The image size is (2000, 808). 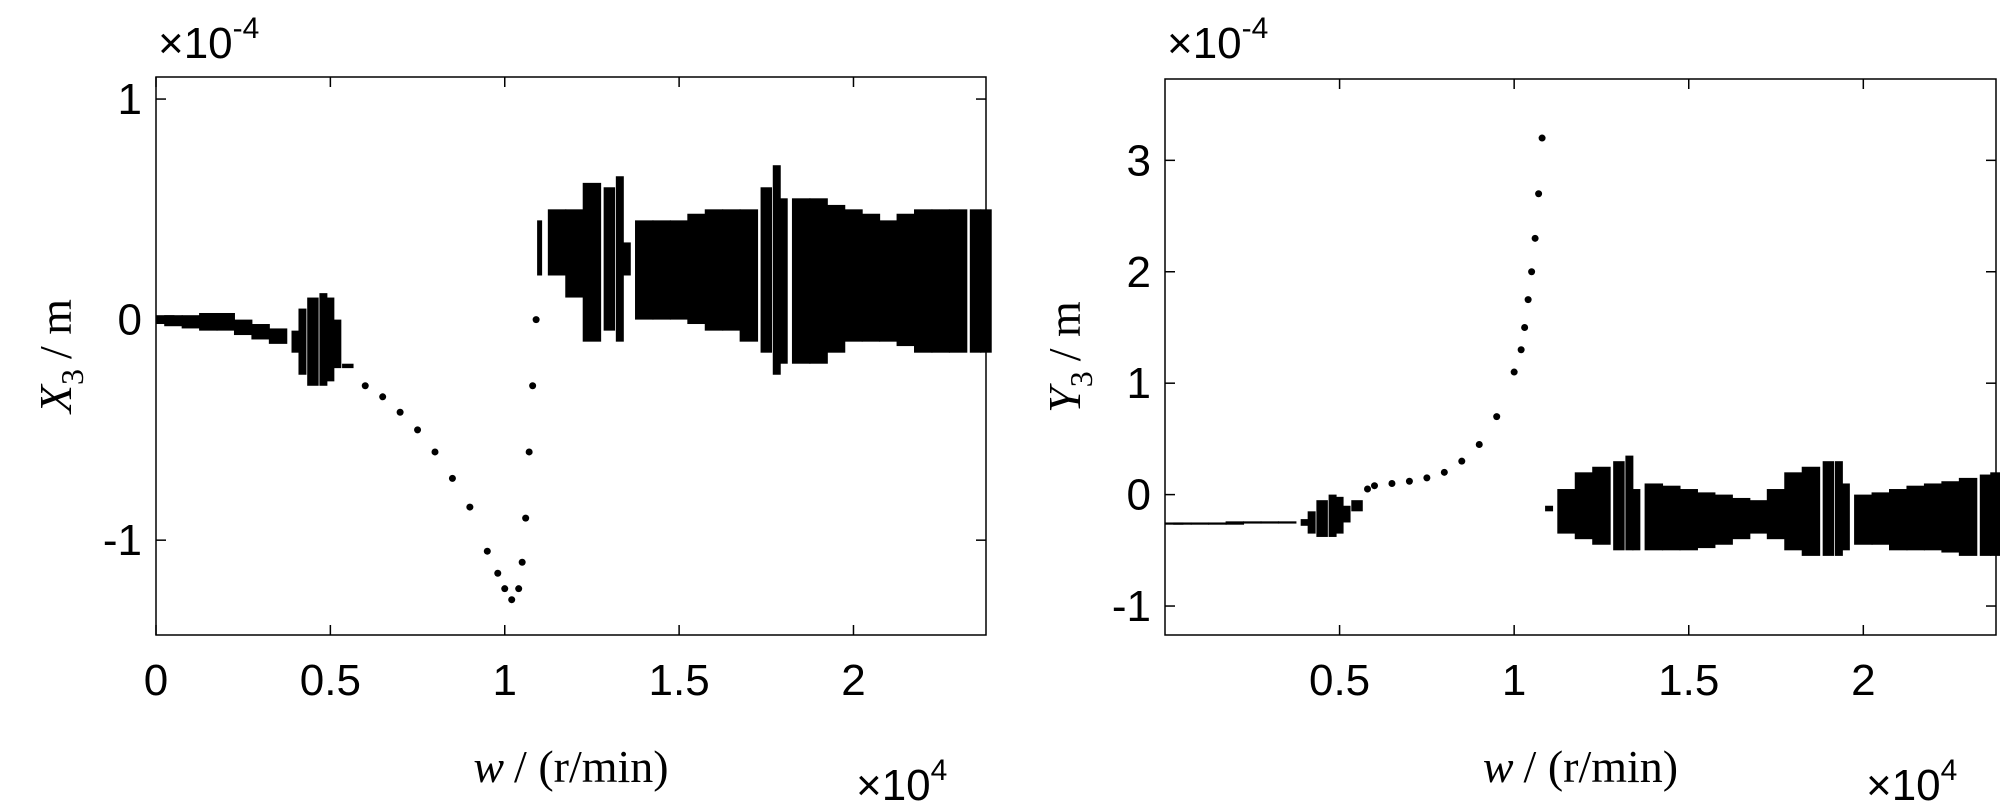 I want to click on label-subscript: 3, so click(x=72, y=377).